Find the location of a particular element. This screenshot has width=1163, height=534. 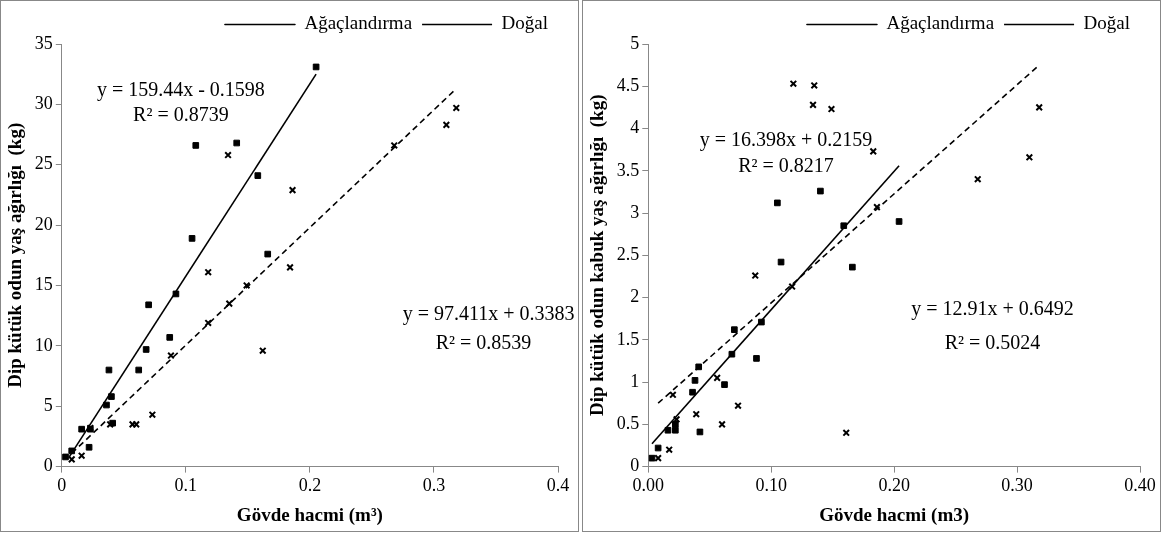

y-tick-label: 10 is located at coordinates (43, 344).